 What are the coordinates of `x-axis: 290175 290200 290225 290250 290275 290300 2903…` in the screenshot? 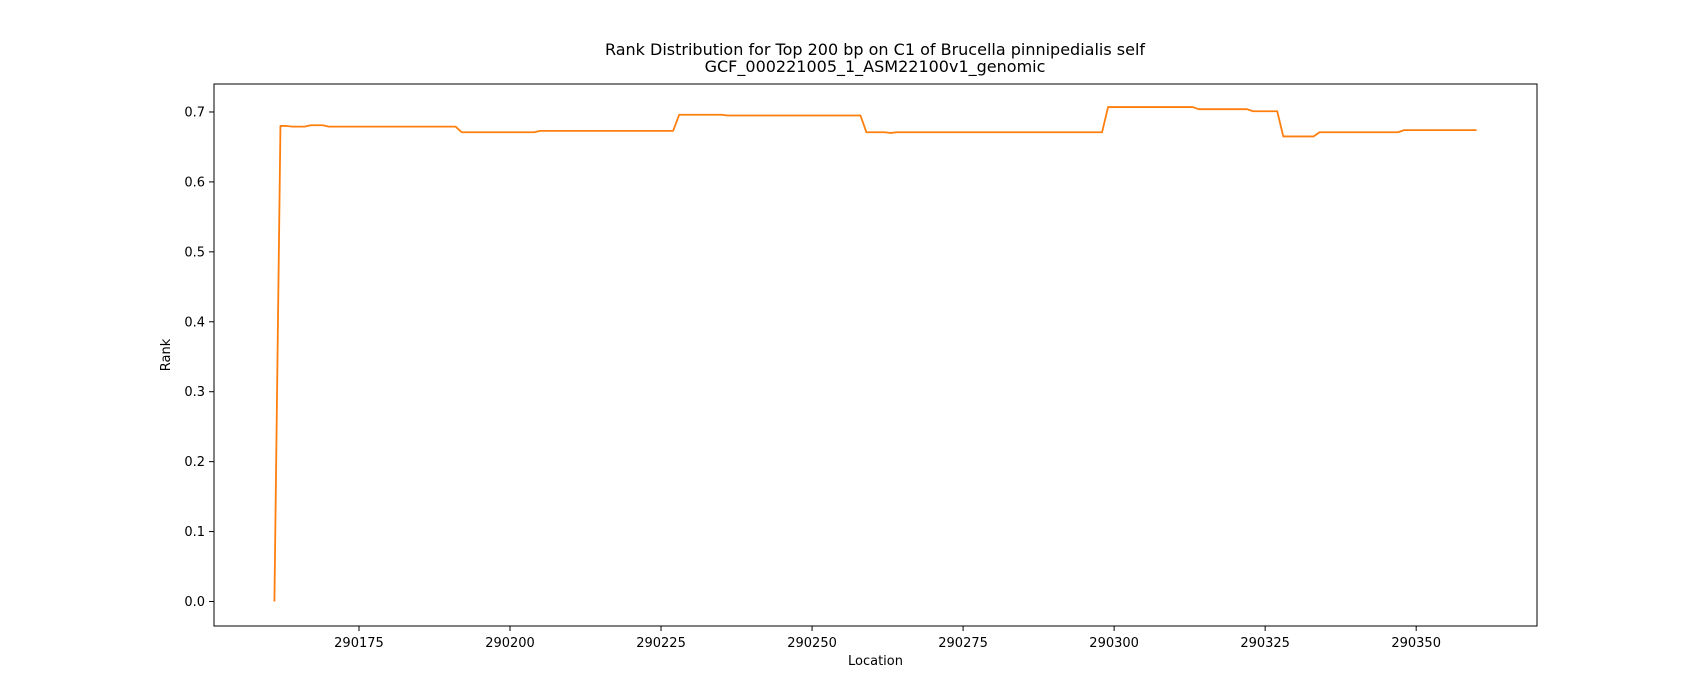 It's located at (887, 638).